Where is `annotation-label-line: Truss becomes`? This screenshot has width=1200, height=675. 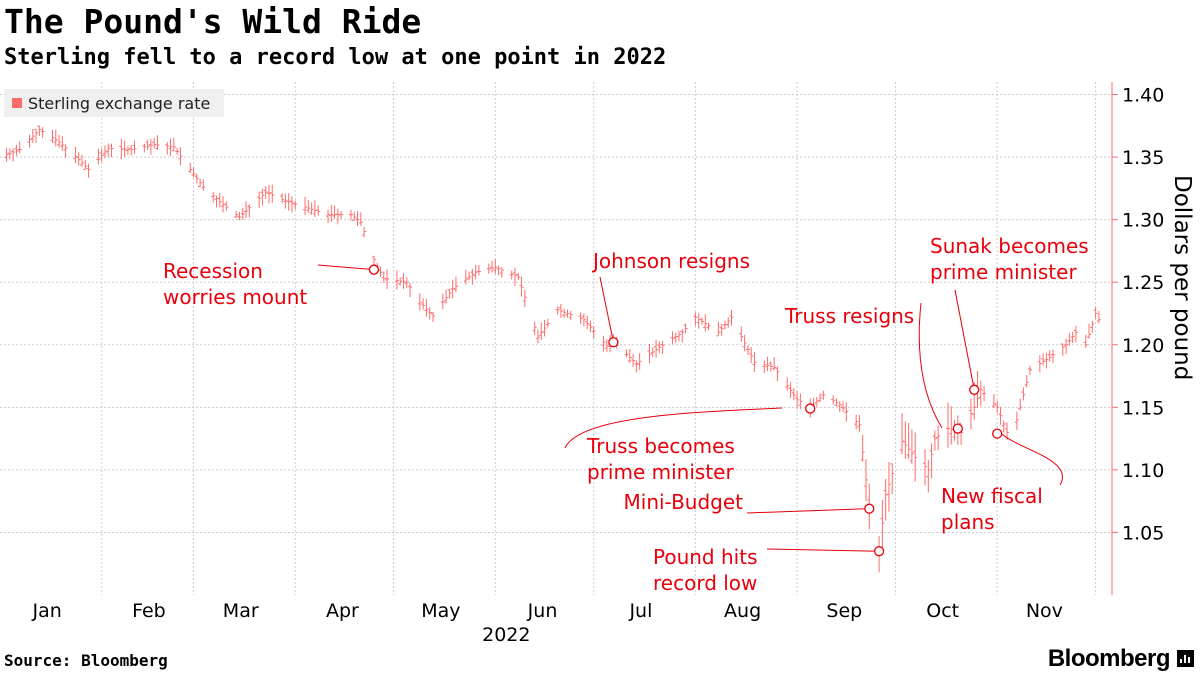 annotation-label-line: Truss becomes is located at coordinates (660, 446).